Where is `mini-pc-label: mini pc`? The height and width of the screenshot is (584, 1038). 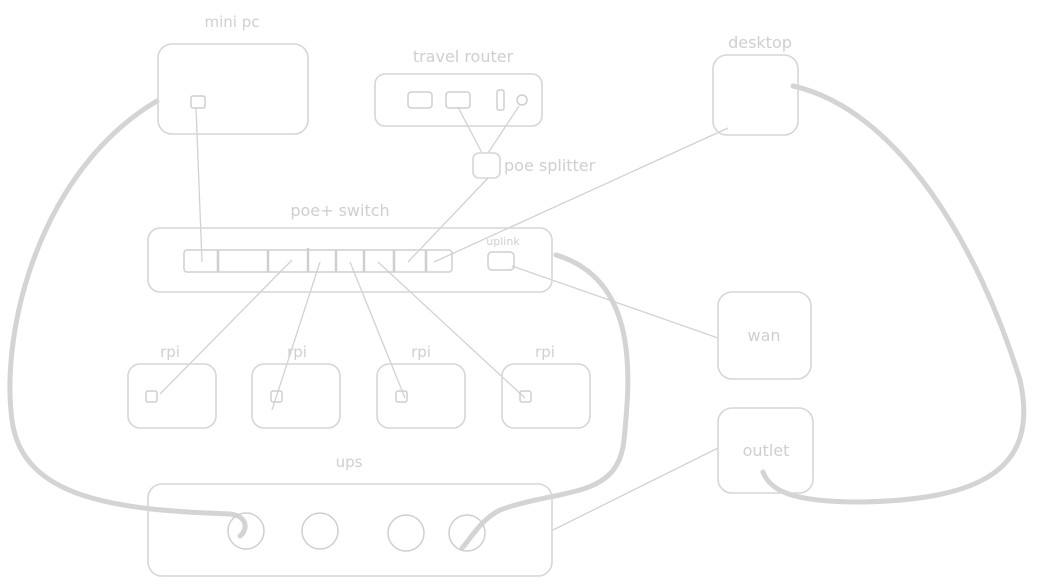 mini-pc-label: mini pc is located at coordinates (232, 22).